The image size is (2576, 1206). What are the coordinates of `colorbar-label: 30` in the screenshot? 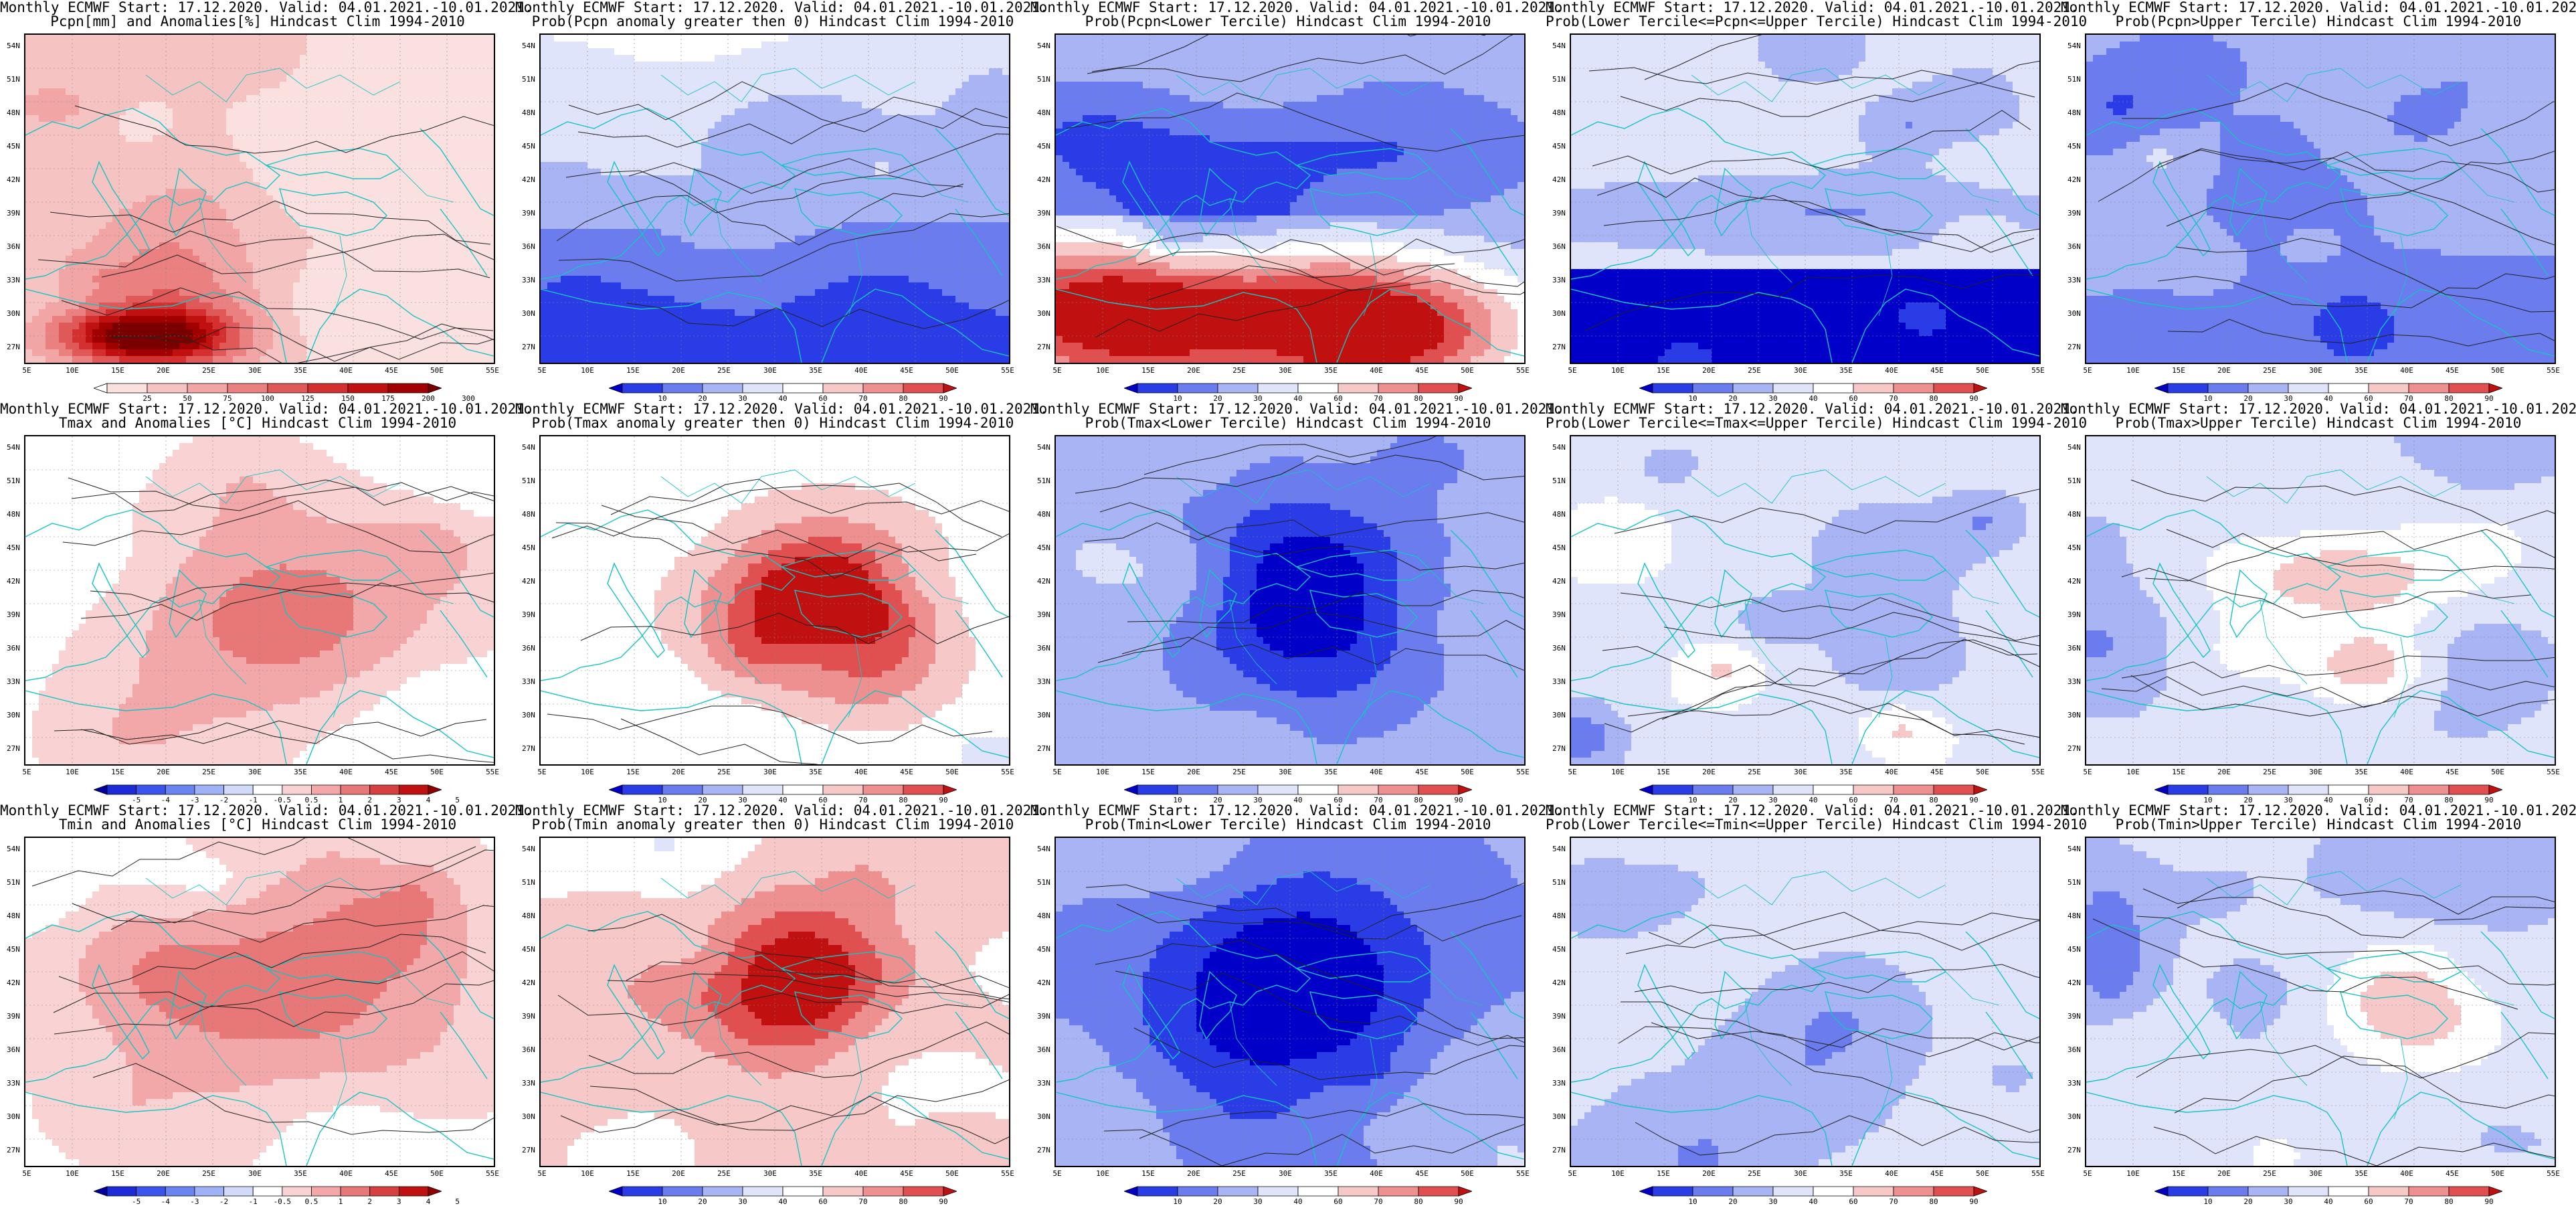 It's located at (742, 1201).